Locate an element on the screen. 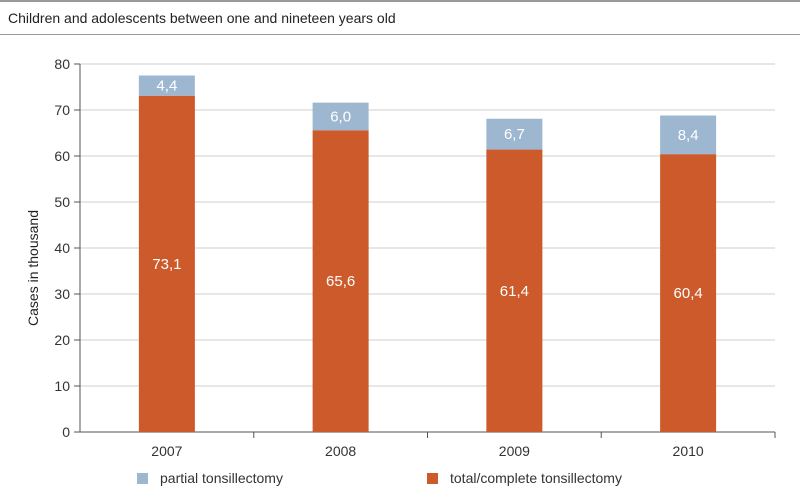  data-label: 4,4 is located at coordinates (166, 86).